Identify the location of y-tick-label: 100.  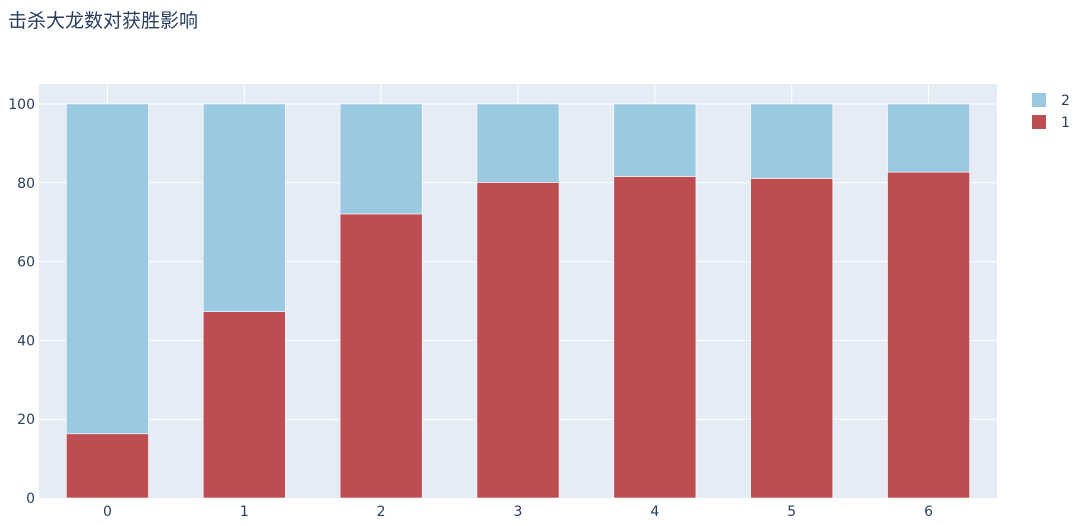
(21, 105).